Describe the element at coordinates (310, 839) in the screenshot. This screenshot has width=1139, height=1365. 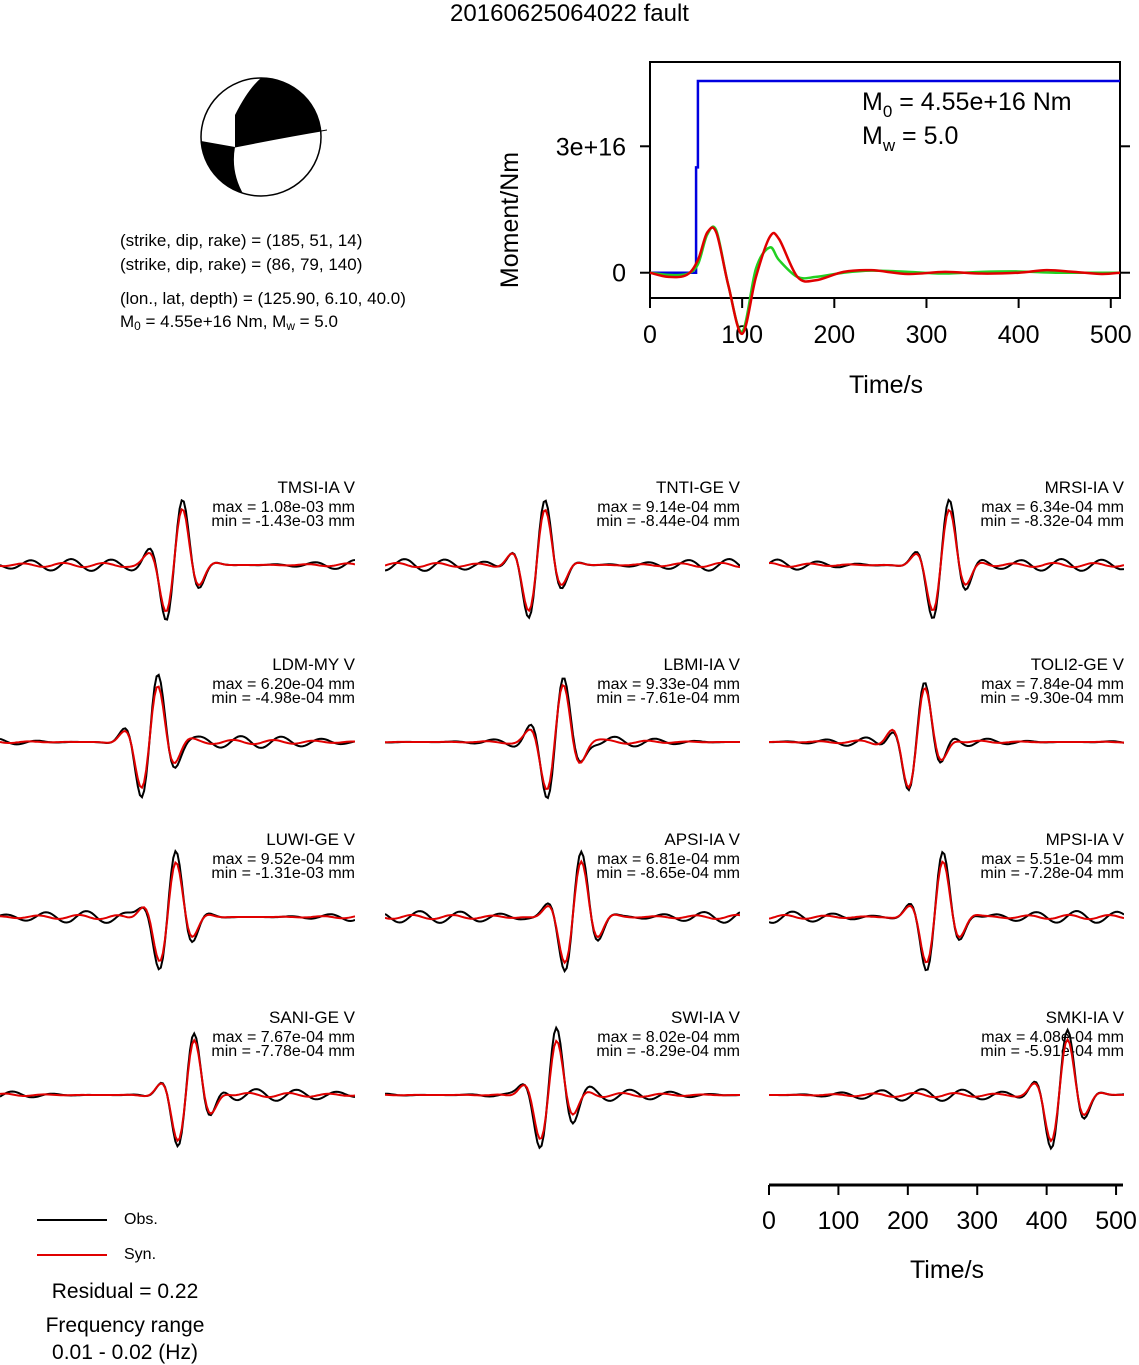
I see `station-name: LUWI-GE V` at that location.